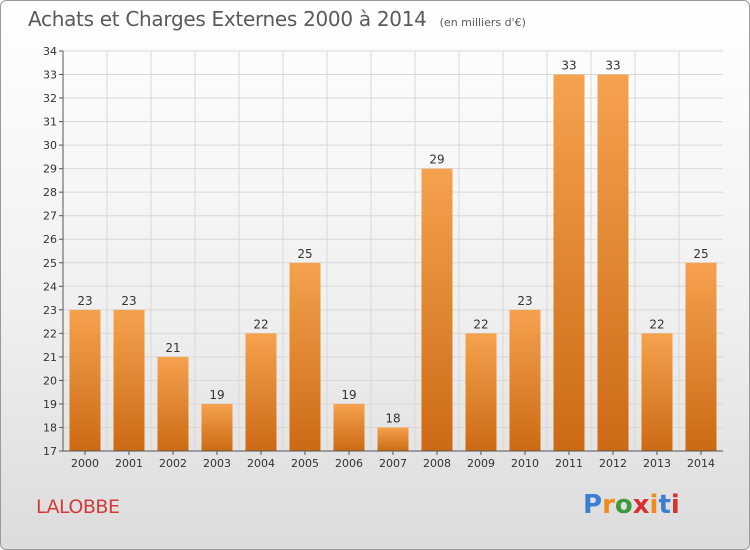  What do you see at coordinates (50, 169) in the screenshot?
I see `y-tick-label: 29` at bounding box center [50, 169].